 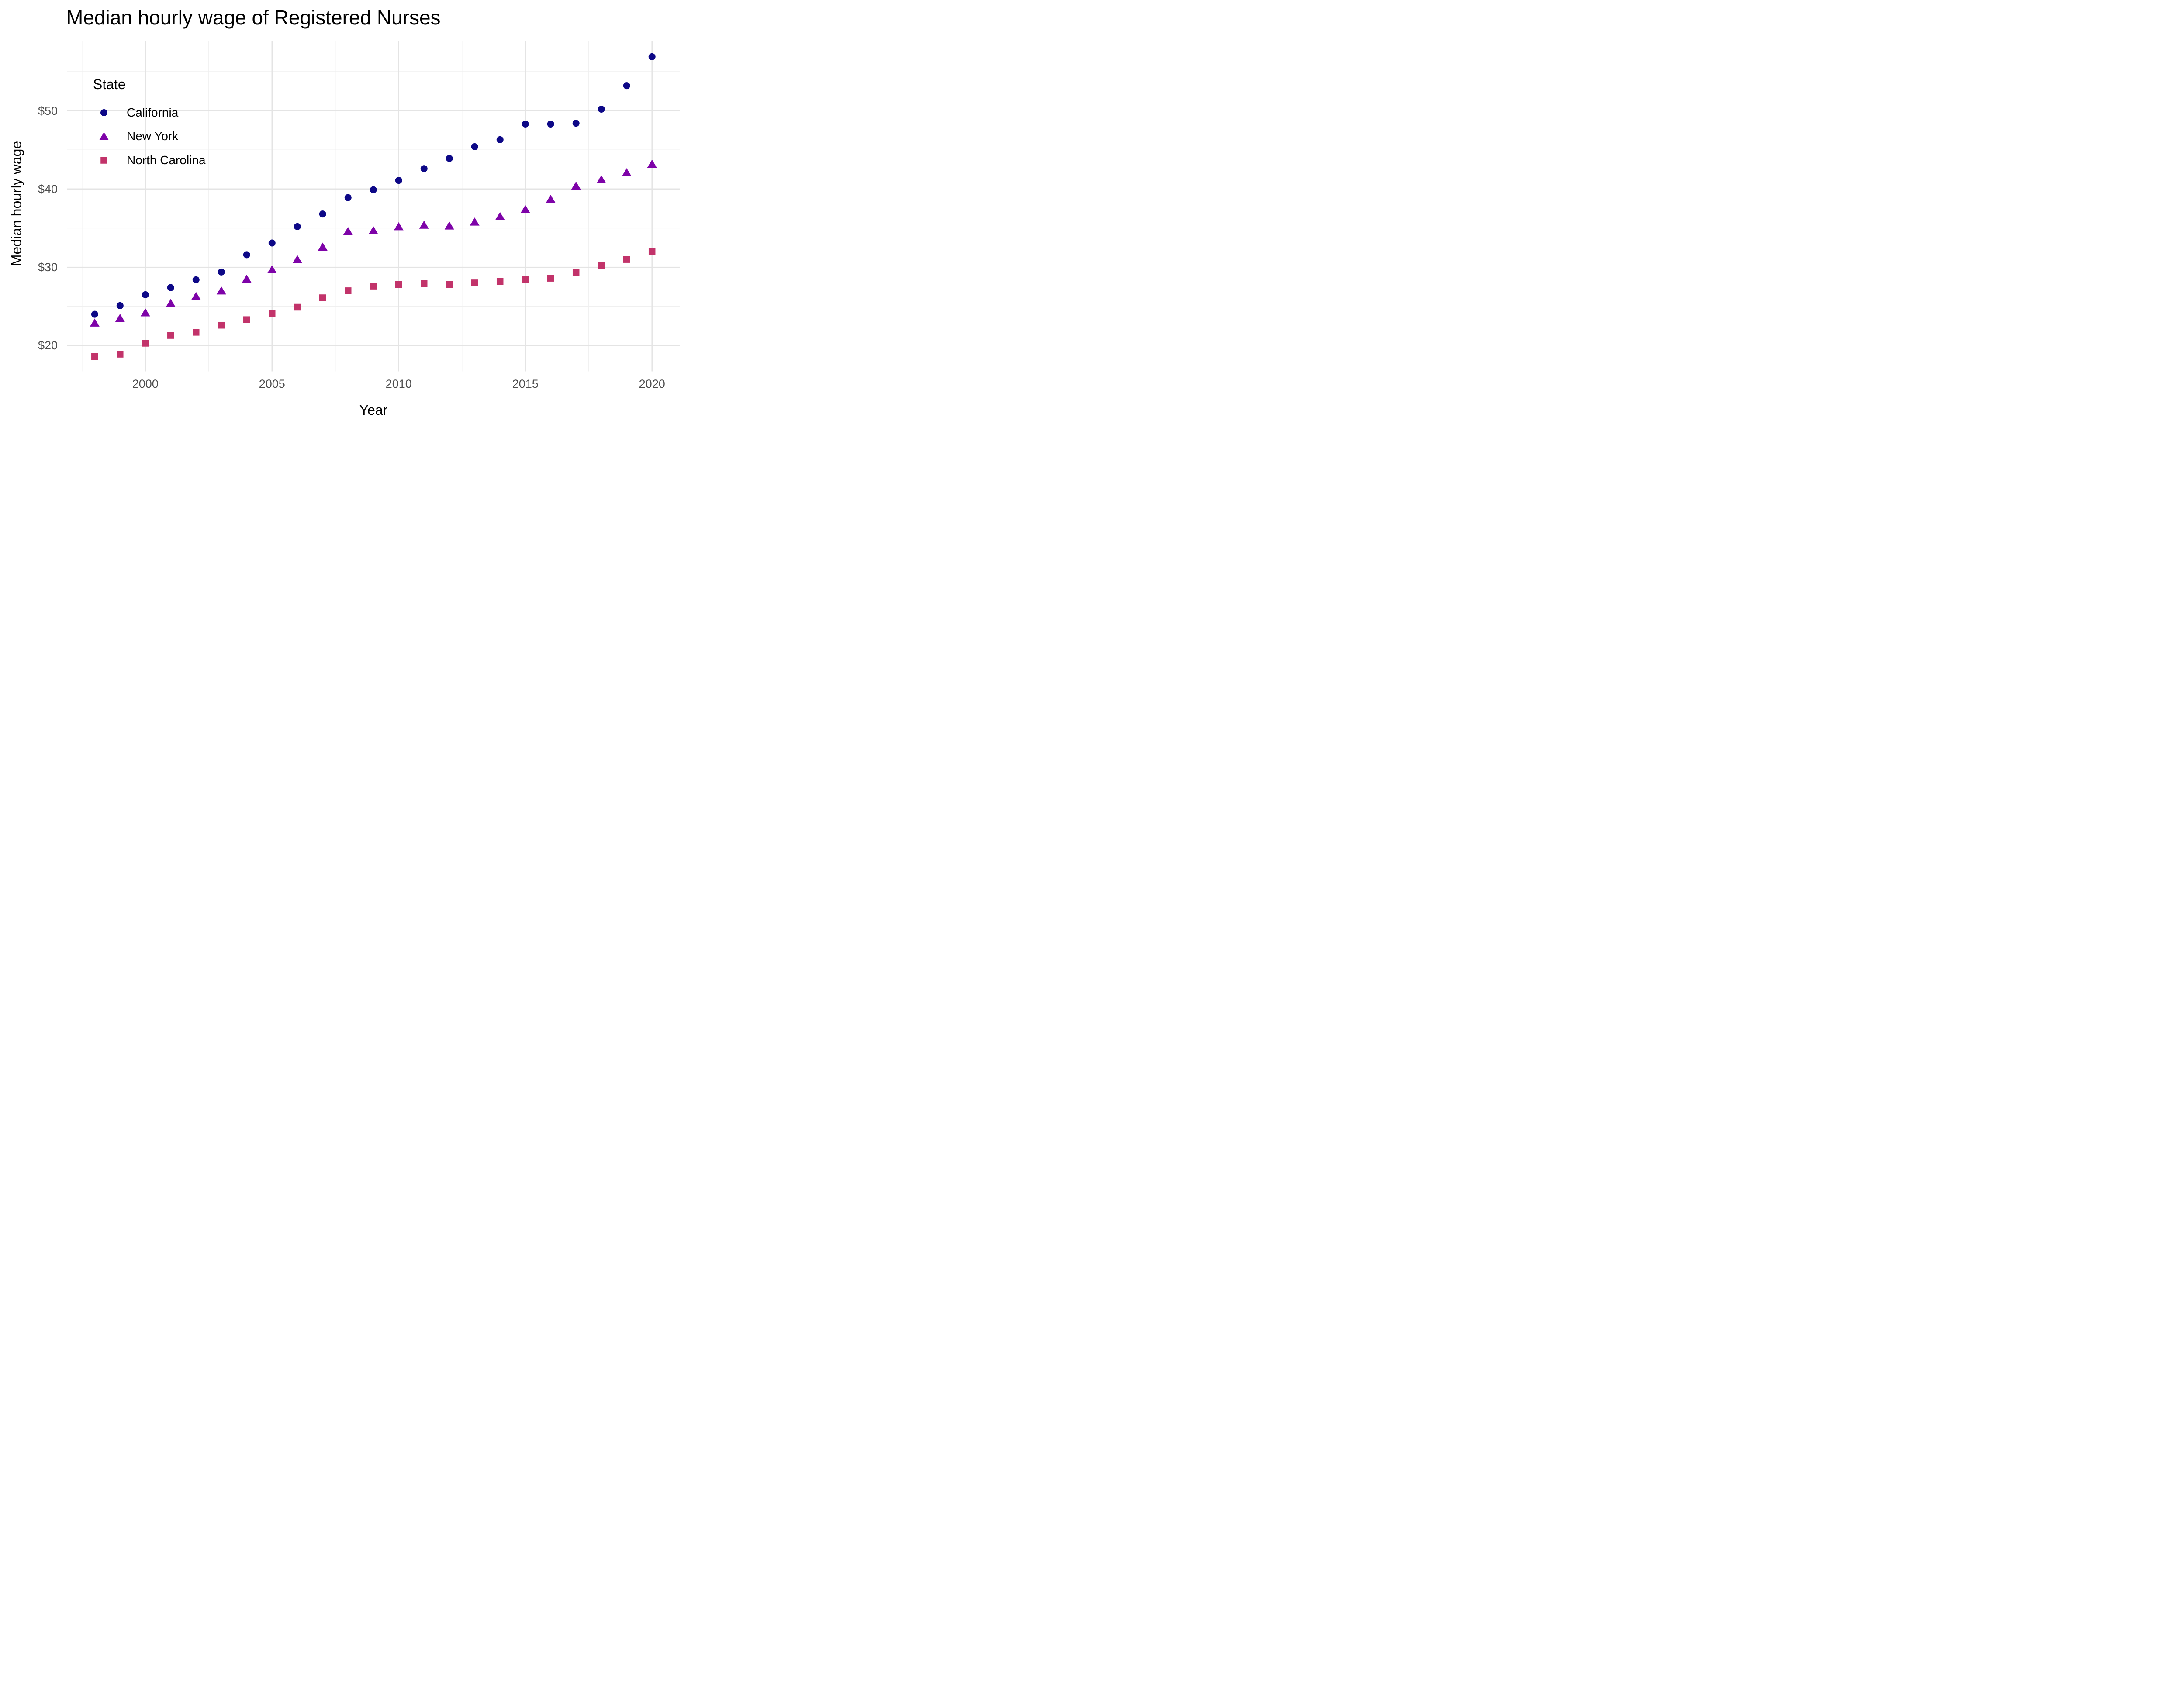 I want to click on data-point-new-york-2005, so click(x=272, y=269).